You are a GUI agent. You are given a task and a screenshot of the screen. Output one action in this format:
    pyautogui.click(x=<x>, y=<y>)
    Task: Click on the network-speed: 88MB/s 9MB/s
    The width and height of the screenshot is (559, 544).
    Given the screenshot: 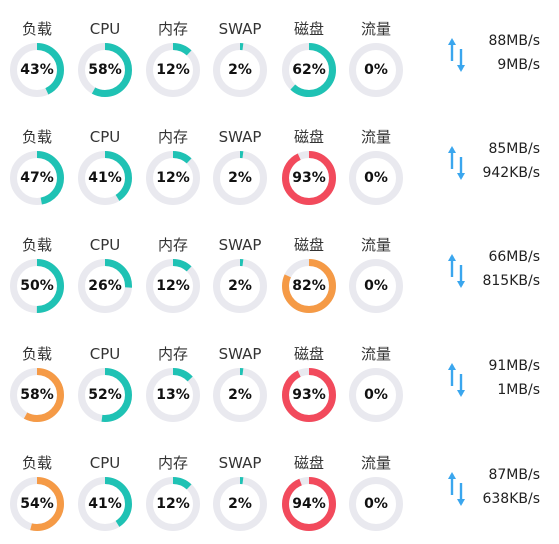 What is the action you would take?
    pyautogui.click(x=490, y=59)
    